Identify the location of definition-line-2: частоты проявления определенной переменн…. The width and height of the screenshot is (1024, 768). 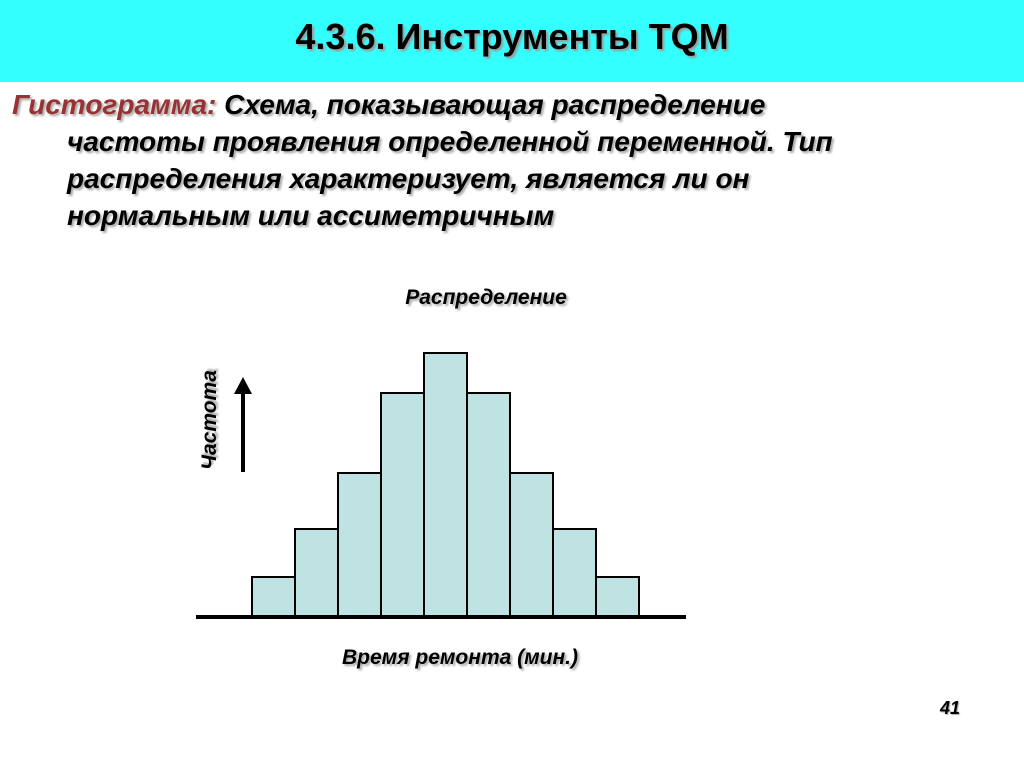
(450, 141).